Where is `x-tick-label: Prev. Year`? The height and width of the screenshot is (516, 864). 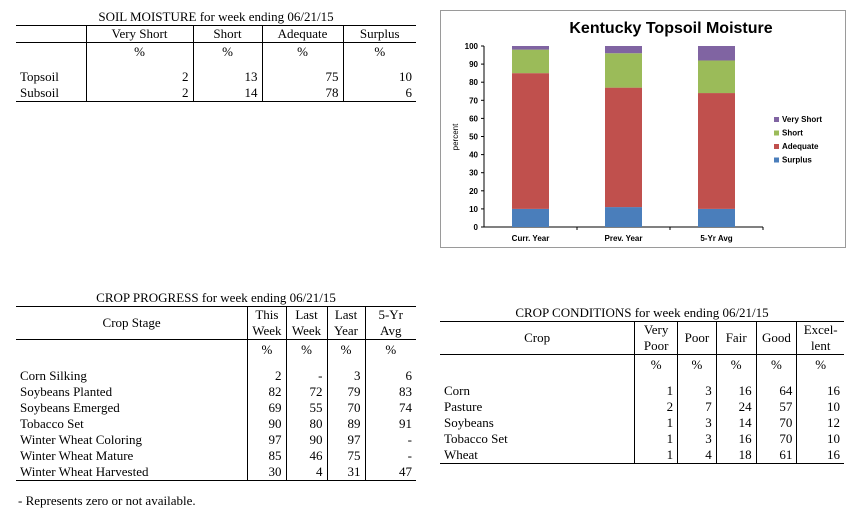
x-tick-label: Prev. Year is located at coordinates (624, 238).